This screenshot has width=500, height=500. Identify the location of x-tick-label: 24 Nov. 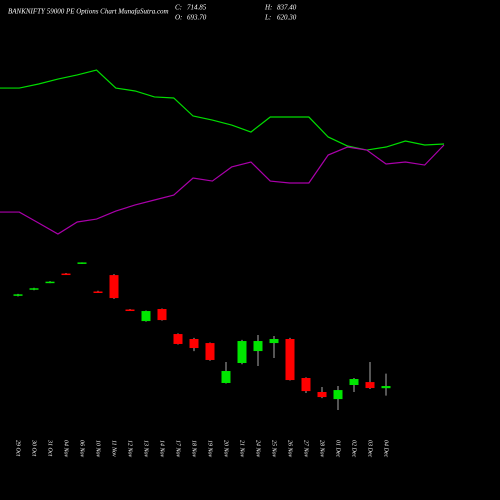
(258, 449).